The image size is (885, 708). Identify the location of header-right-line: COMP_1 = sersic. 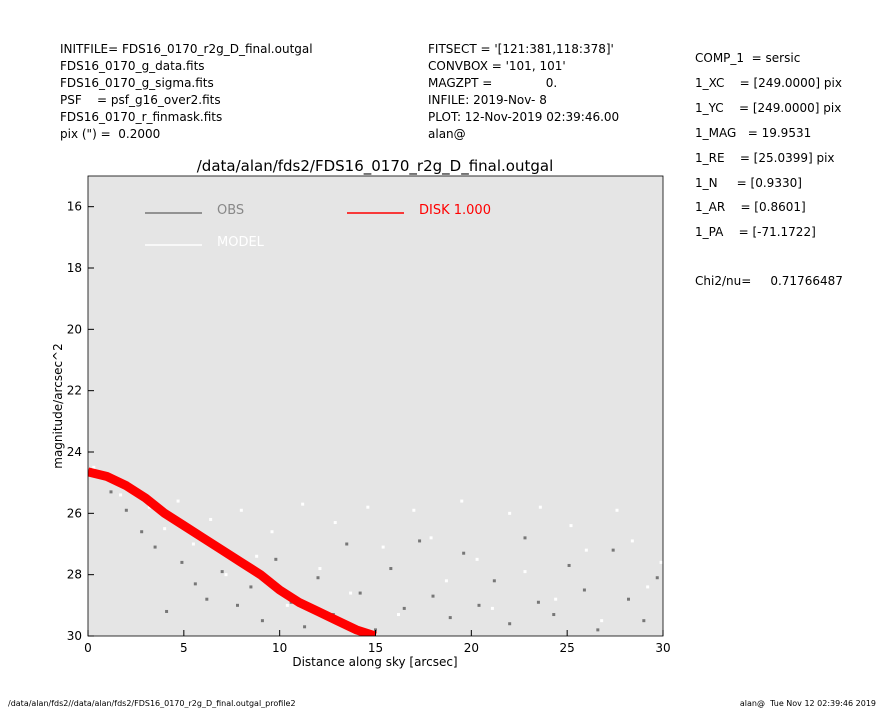
(748, 58).